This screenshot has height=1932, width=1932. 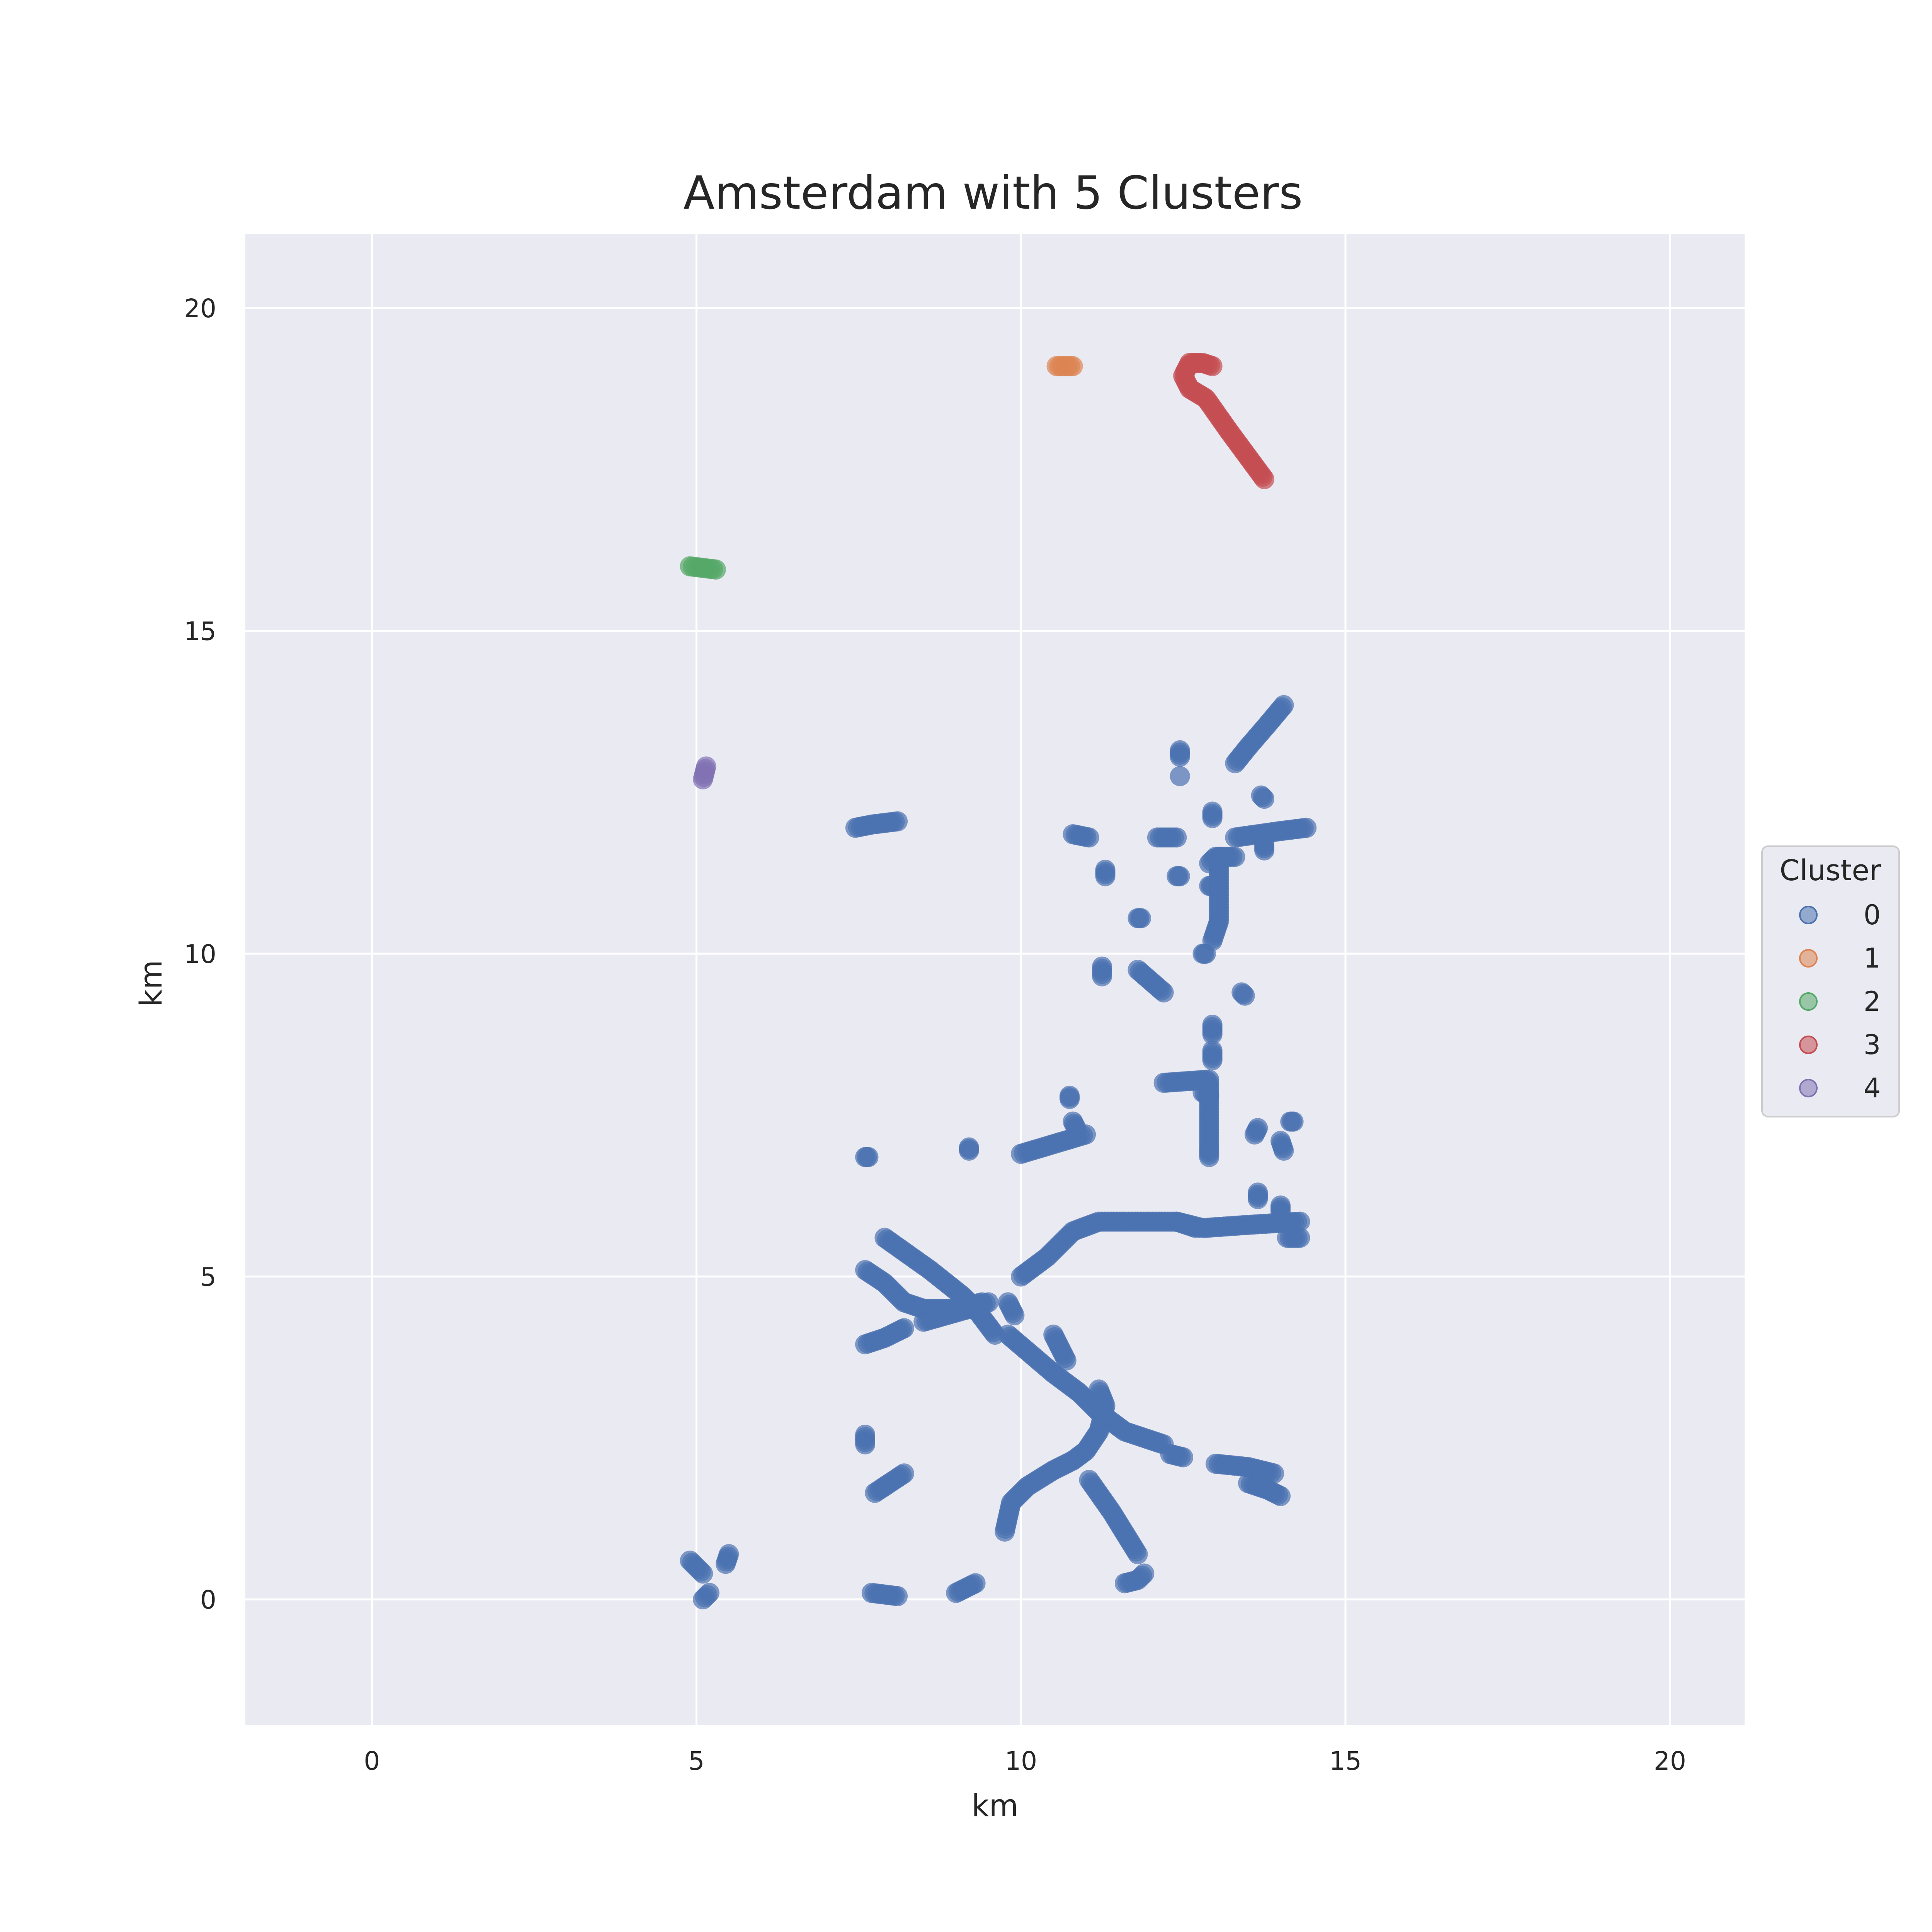 What do you see at coordinates (152, 984) in the screenshot?
I see `y-axis-label: km` at bounding box center [152, 984].